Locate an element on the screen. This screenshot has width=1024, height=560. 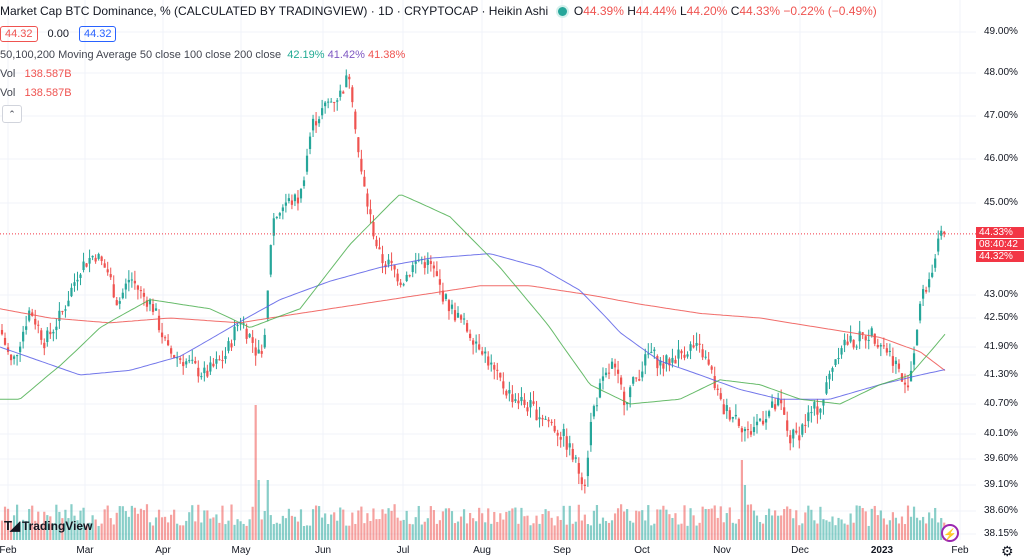
price-tick-label: 38.60% is located at coordinates (1001, 510).